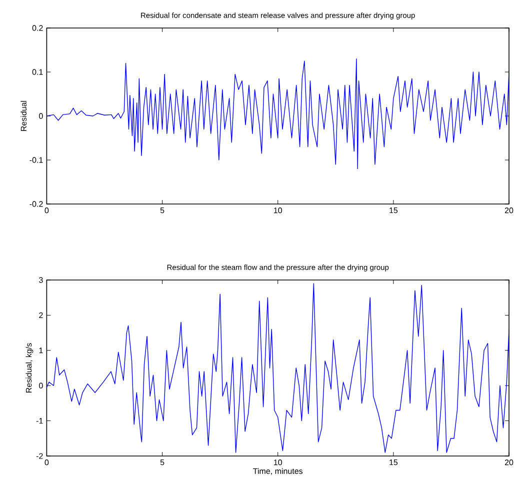 This screenshot has height=490, width=514. Describe the element at coordinates (36, 160) in the screenshot. I see `y-tick-label: -0.1` at that location.